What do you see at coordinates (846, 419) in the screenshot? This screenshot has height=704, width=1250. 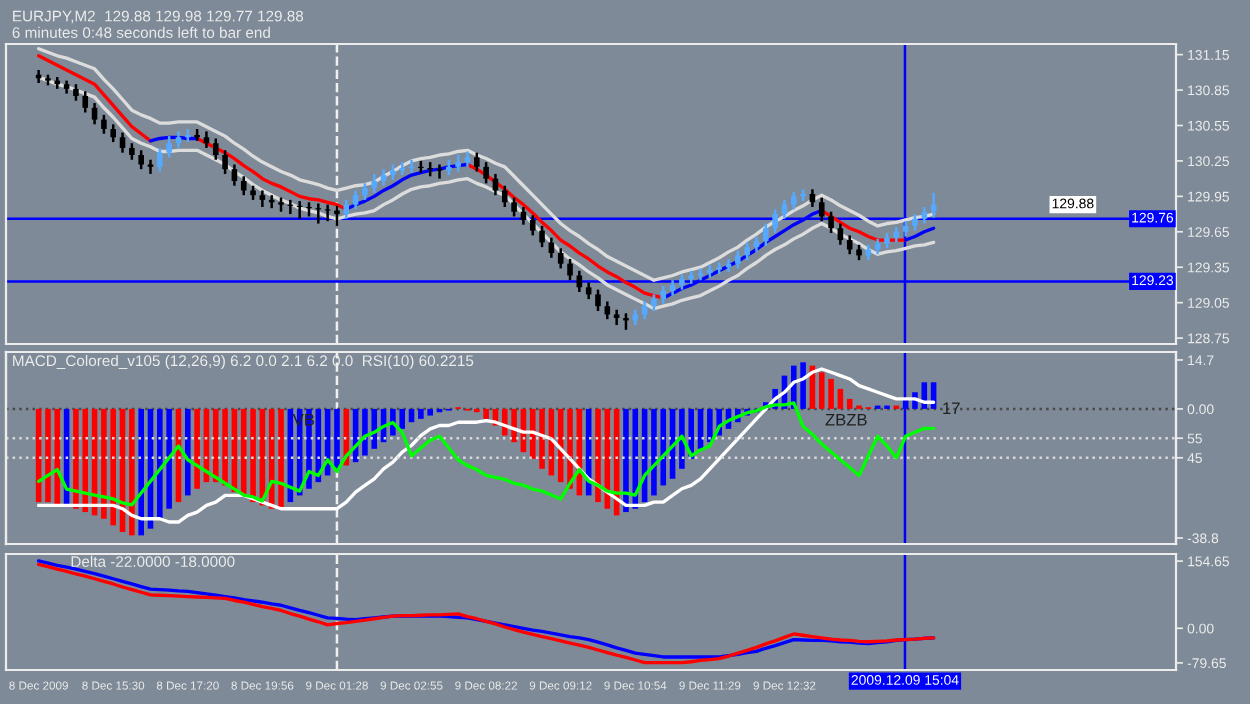 I see `annotation: ZBZB` at bounding box center [846, 419].